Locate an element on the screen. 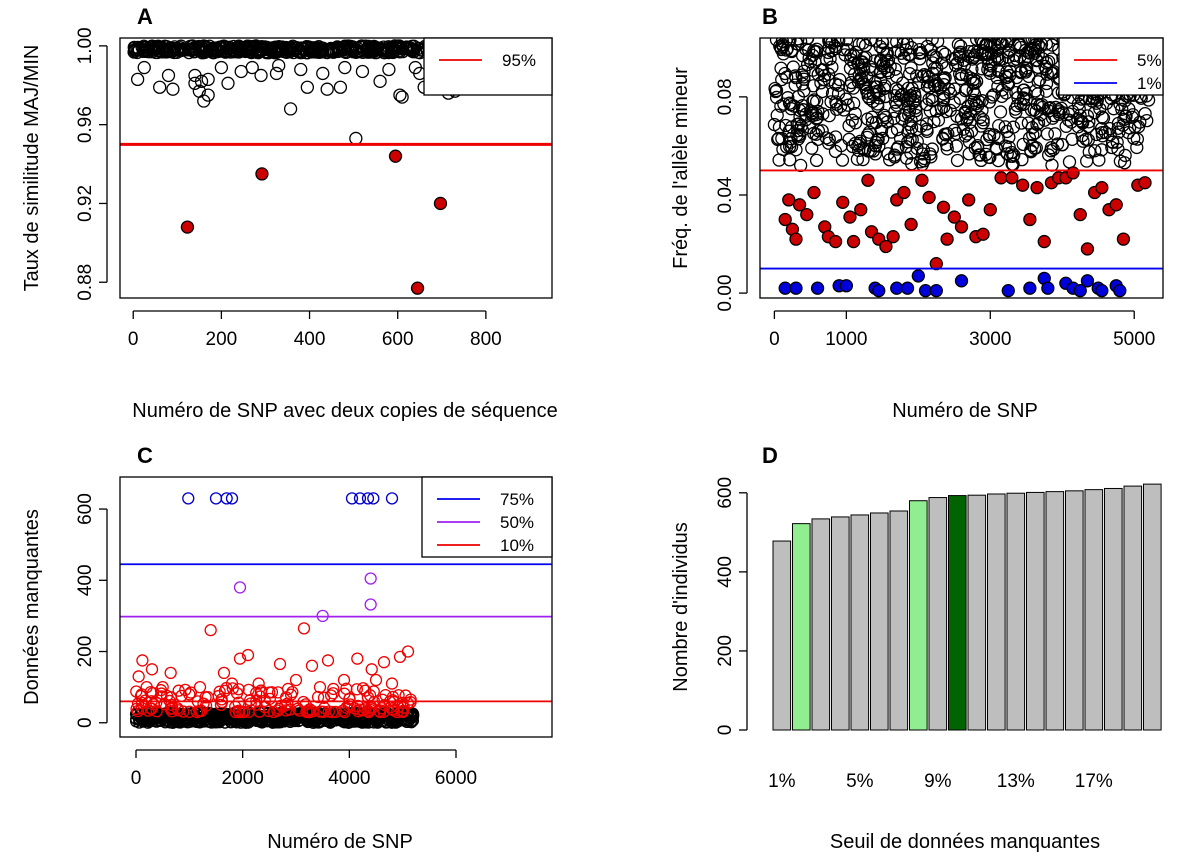 The image size is (1179, 860). y-tick-label: 400 is located at coordinates (85, 580).